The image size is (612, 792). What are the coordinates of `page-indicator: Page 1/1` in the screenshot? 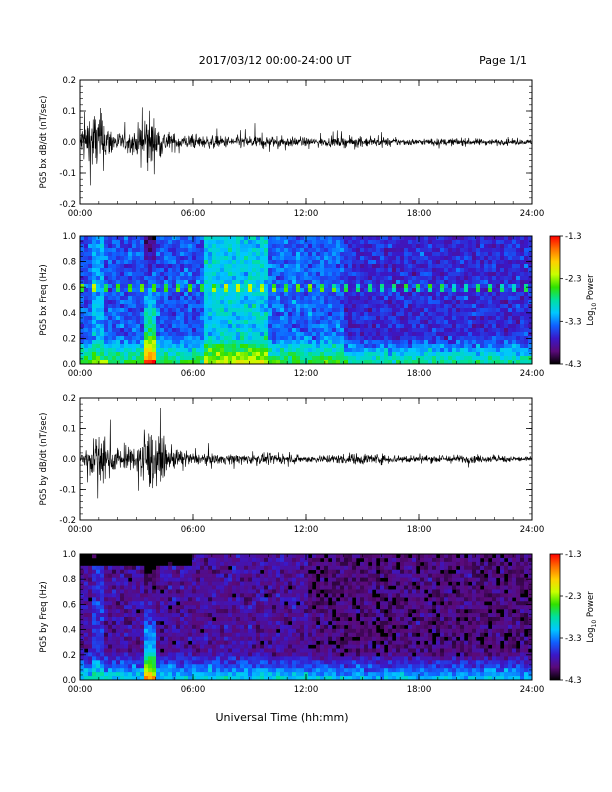 It's located at (503, 60).